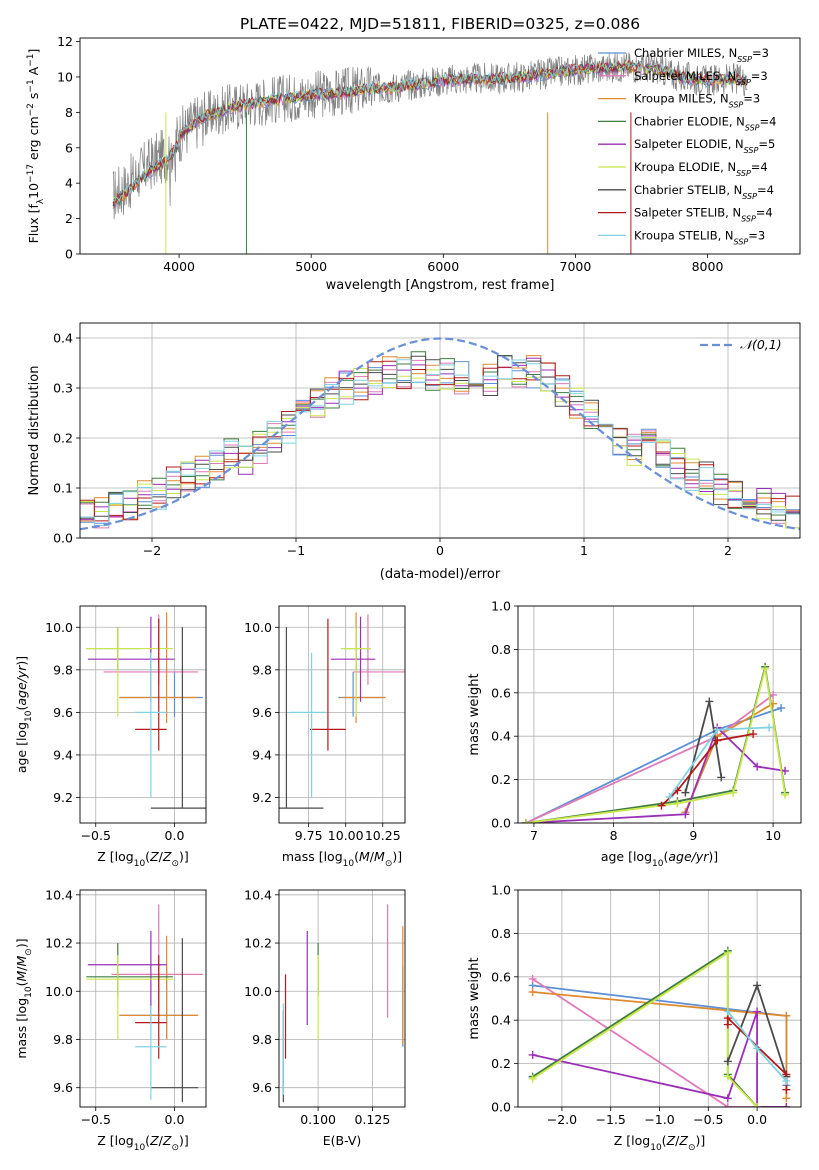 Image resolution: width=819 pixels, height=1170 pixels. Describe the element at coordinates (697, 101) in the screenshot. I see `legend-label: Kroupa MILES, NSSP=3` at that location.